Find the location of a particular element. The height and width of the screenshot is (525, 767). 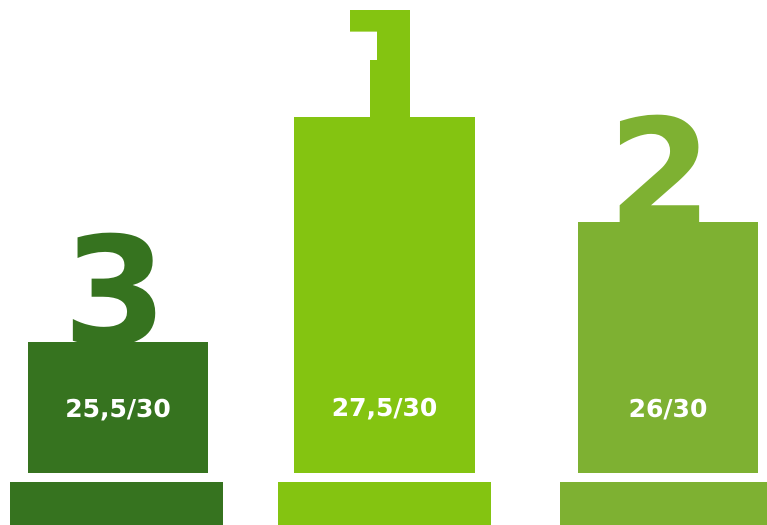

score-label-2: 26/30 is located at coordinates (668, 408).